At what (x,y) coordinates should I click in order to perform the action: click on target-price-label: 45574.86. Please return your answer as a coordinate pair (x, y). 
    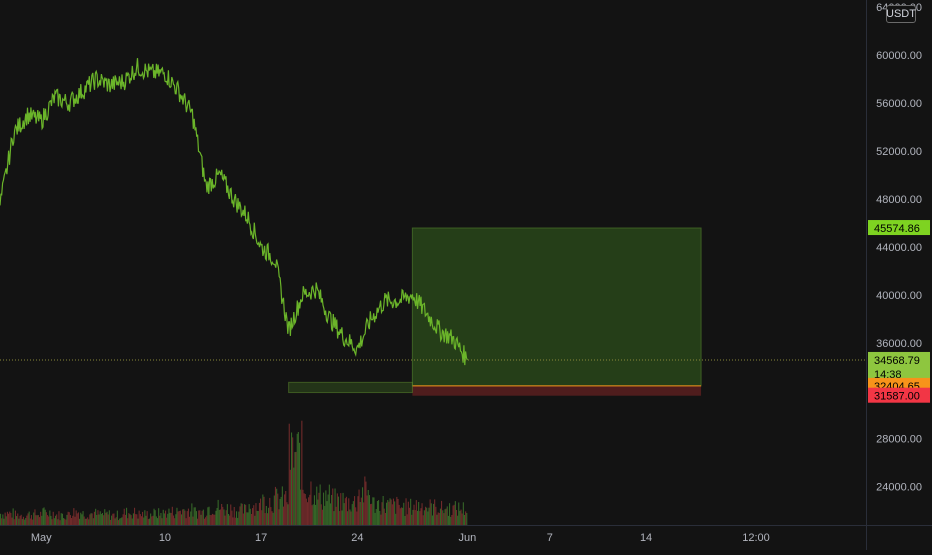
    Looking at the image, I should click on (897, 229).